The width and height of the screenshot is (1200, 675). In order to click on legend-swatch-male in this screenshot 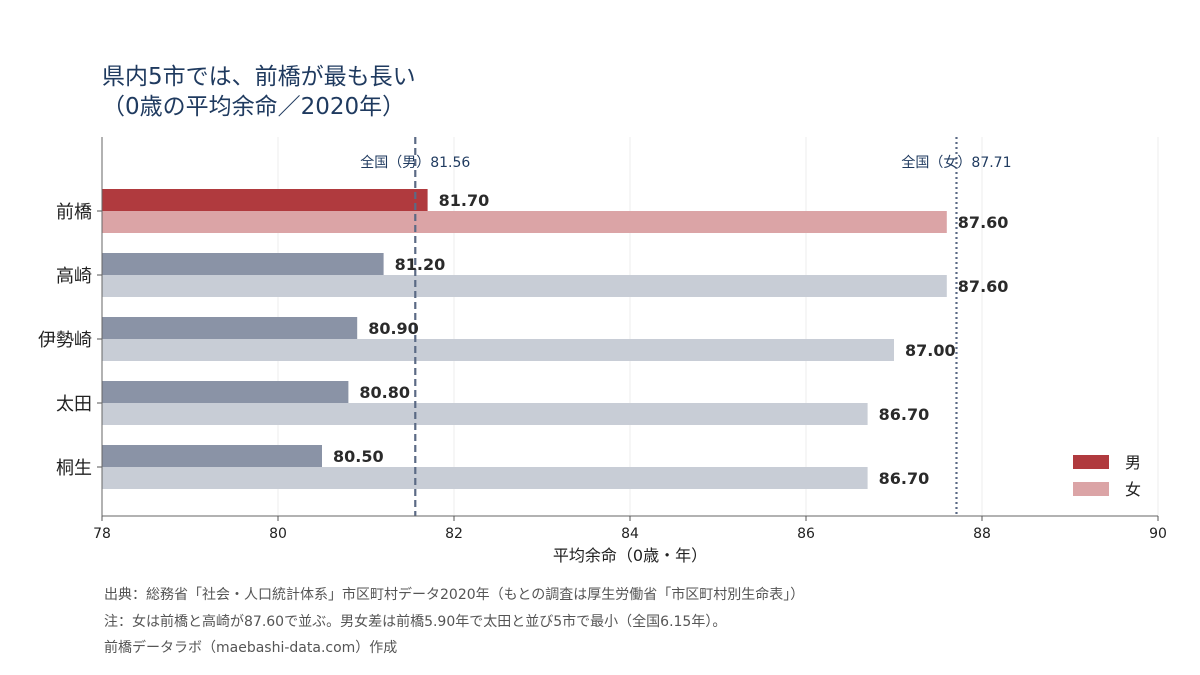, I will do `click(1091, 462)`.